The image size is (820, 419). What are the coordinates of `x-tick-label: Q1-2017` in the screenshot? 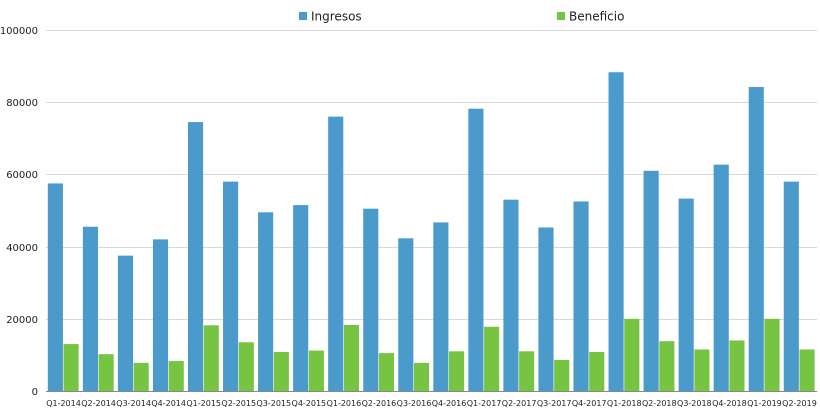 It's located at (484, 403).